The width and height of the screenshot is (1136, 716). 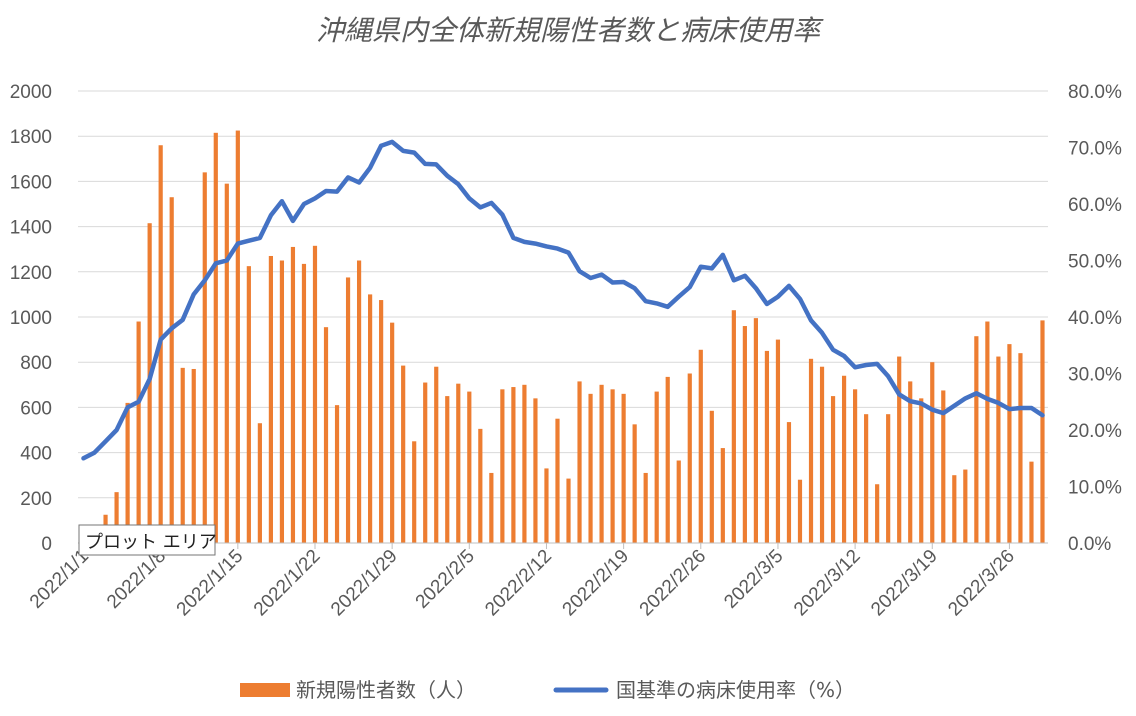 What do you see at coordinates (445, 579) in the screenshot?
I see `x-tick-label: 2022/2/5` at bounding box center [445, 579].